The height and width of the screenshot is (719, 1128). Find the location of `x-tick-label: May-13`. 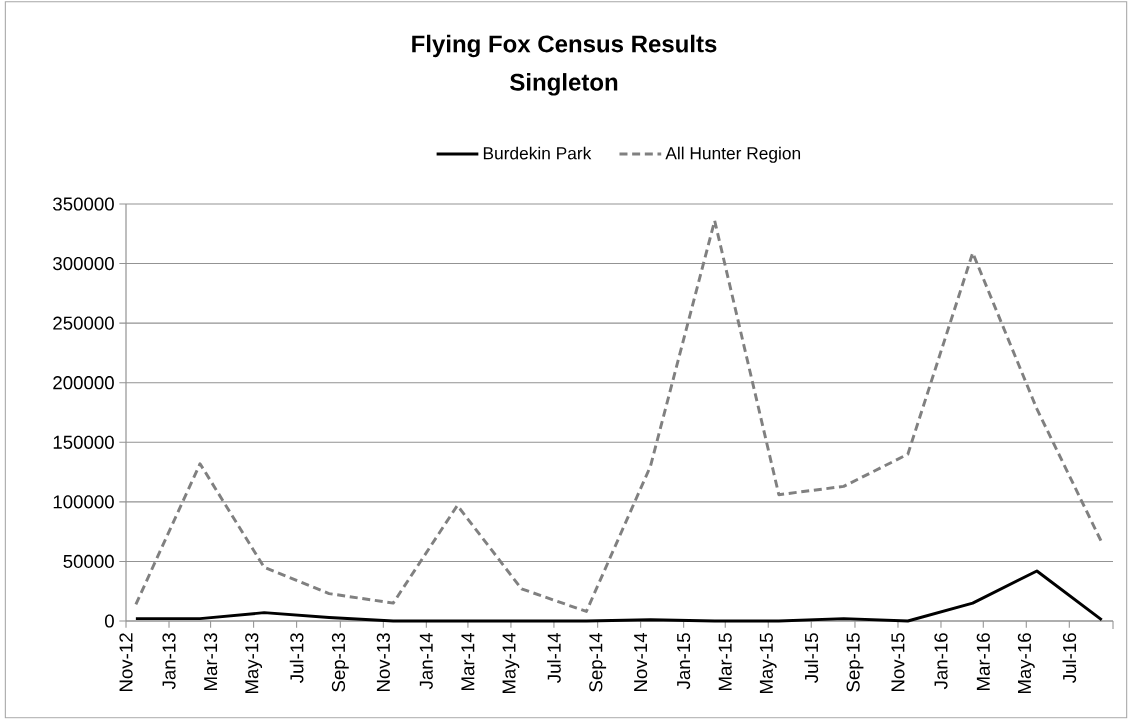

x-tick-label: May-13 is located at coordinates (254, 663).